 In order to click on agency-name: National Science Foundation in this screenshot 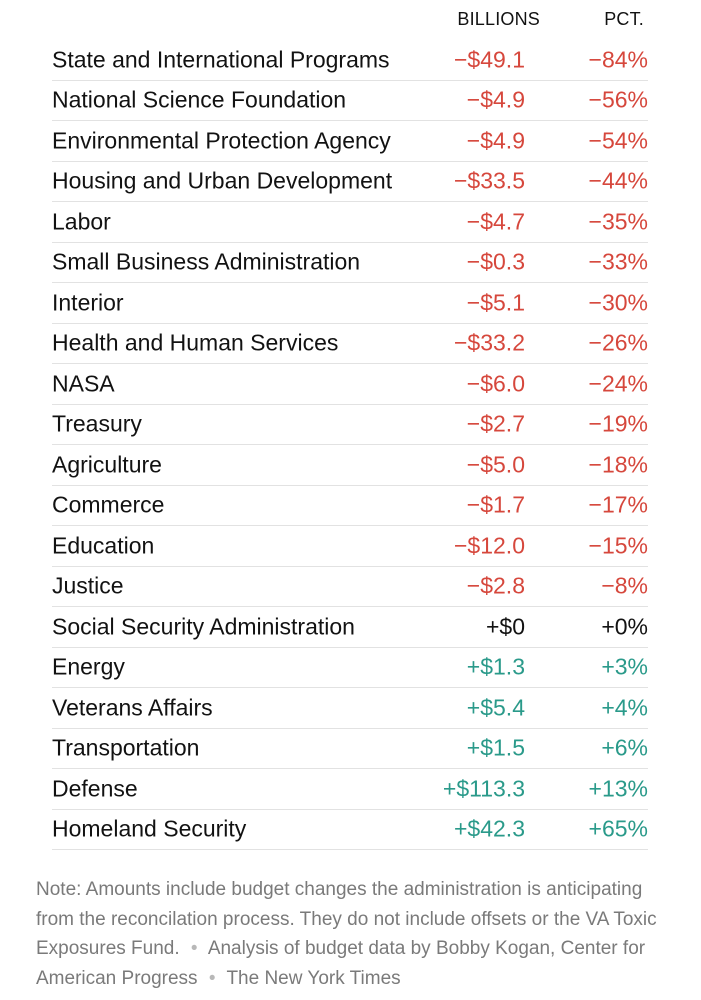, I will do `click(199, 99)`.